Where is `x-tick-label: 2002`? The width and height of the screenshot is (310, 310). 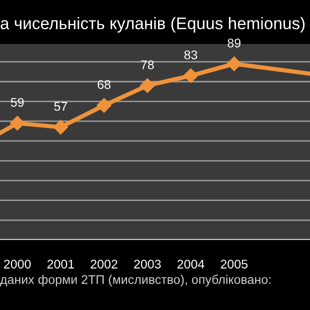
x-tick-label: 2002 is located at coordinates (104, 264).